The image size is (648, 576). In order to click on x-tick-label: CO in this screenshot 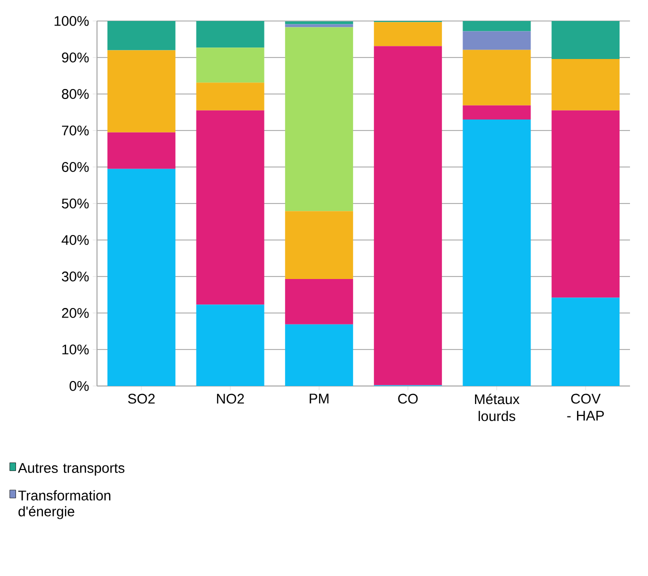, I will do `click(408, 399)`.